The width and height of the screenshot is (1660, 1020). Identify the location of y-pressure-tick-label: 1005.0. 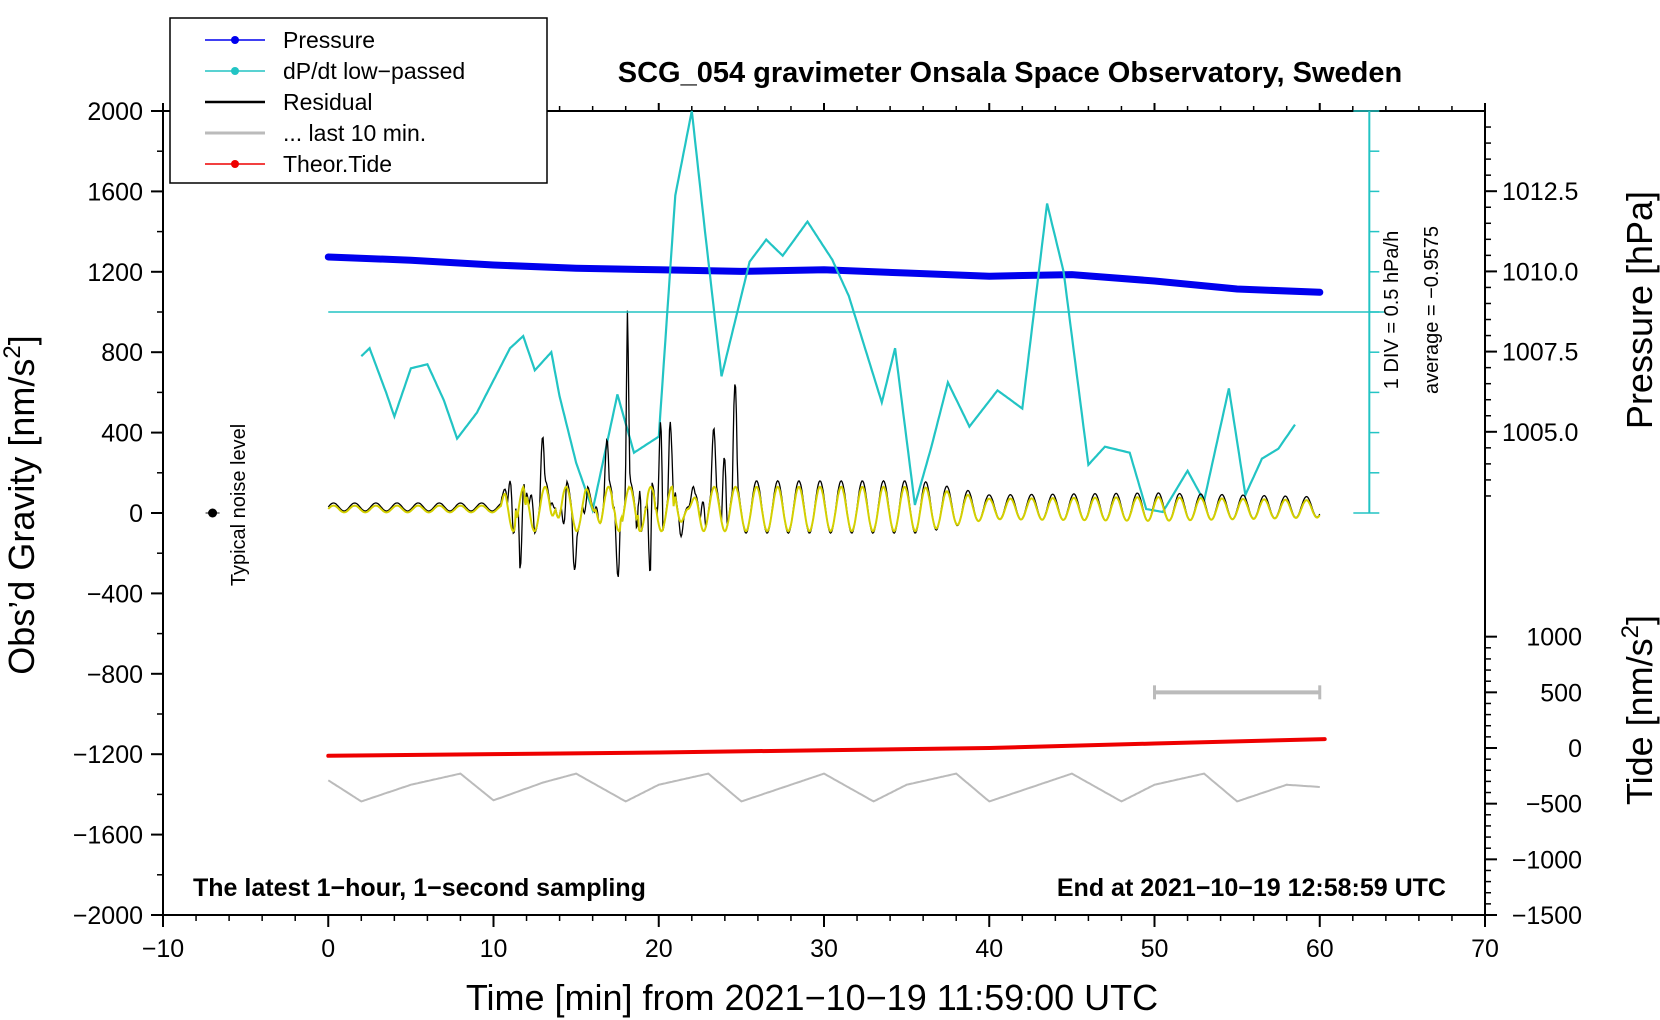
(1540, 433).